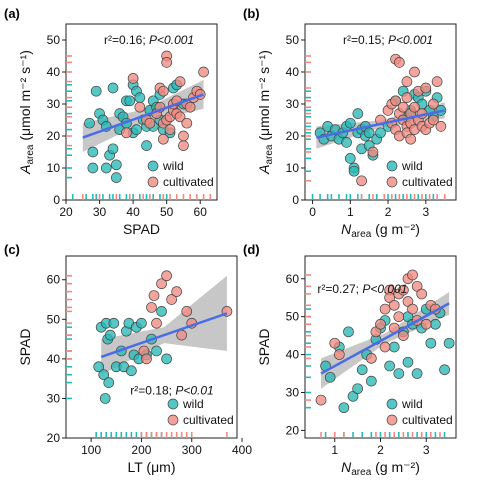  Describe the element at coordinates (54, 168) in the screenshot. I see `y-tick-label: 10` at that location.